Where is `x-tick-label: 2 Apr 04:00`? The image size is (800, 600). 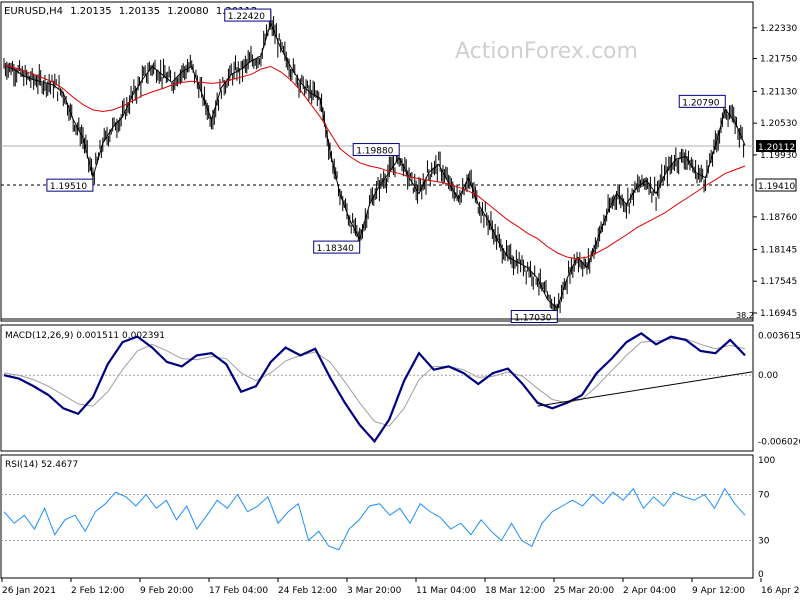
x-tick-label: 2 Apr 04:00 is located at coordinates (649, 591).